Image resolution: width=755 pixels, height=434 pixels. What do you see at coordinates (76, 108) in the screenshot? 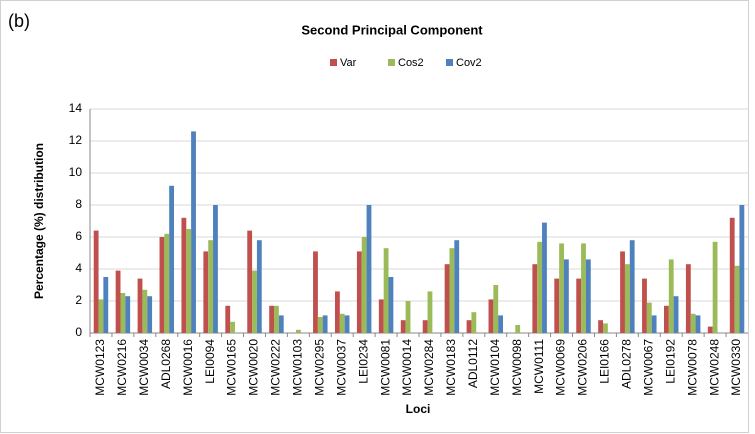
I see `y-tick-label: 14` at bounding box center [76, 108].